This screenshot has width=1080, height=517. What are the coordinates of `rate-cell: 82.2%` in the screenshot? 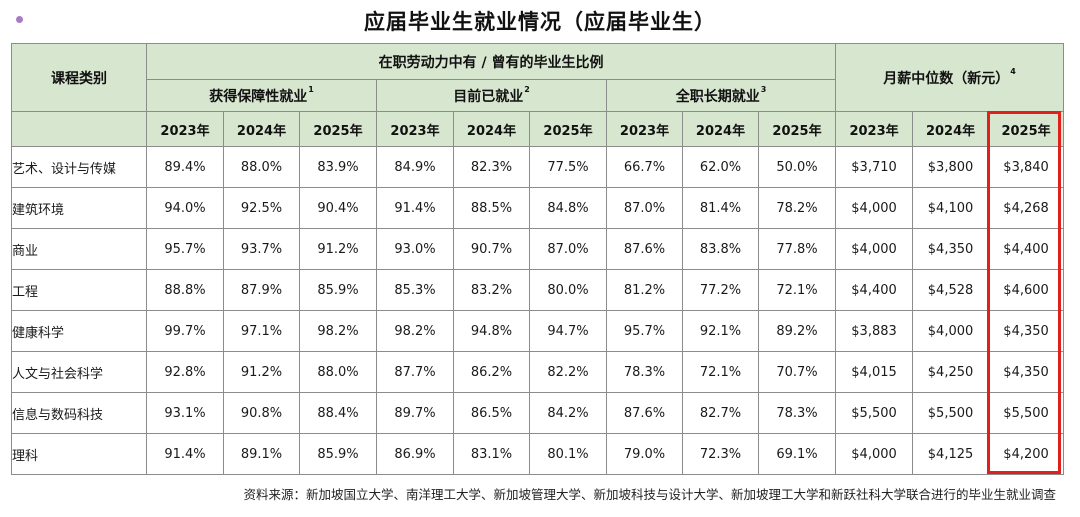 It's located at (568, 372).